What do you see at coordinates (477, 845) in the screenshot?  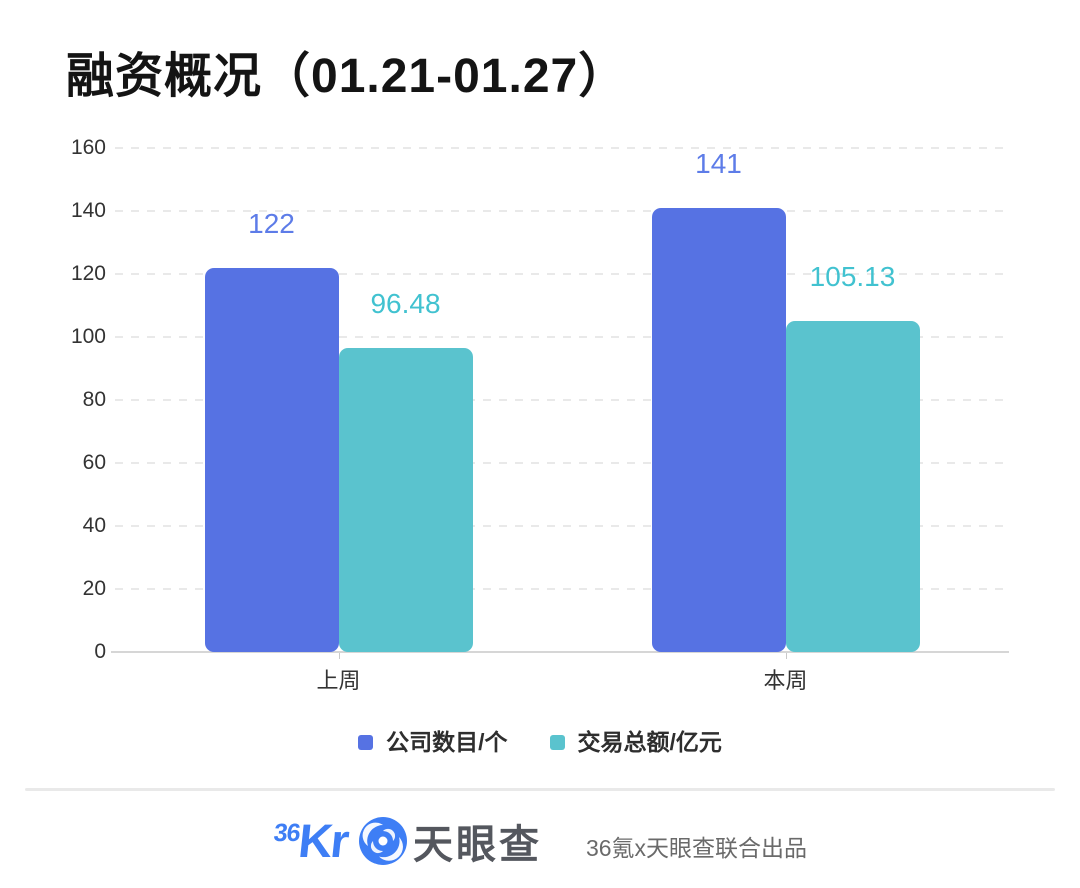 I see `tianyancha-wordmark: 天眼查` at bounding box center [477, 845].